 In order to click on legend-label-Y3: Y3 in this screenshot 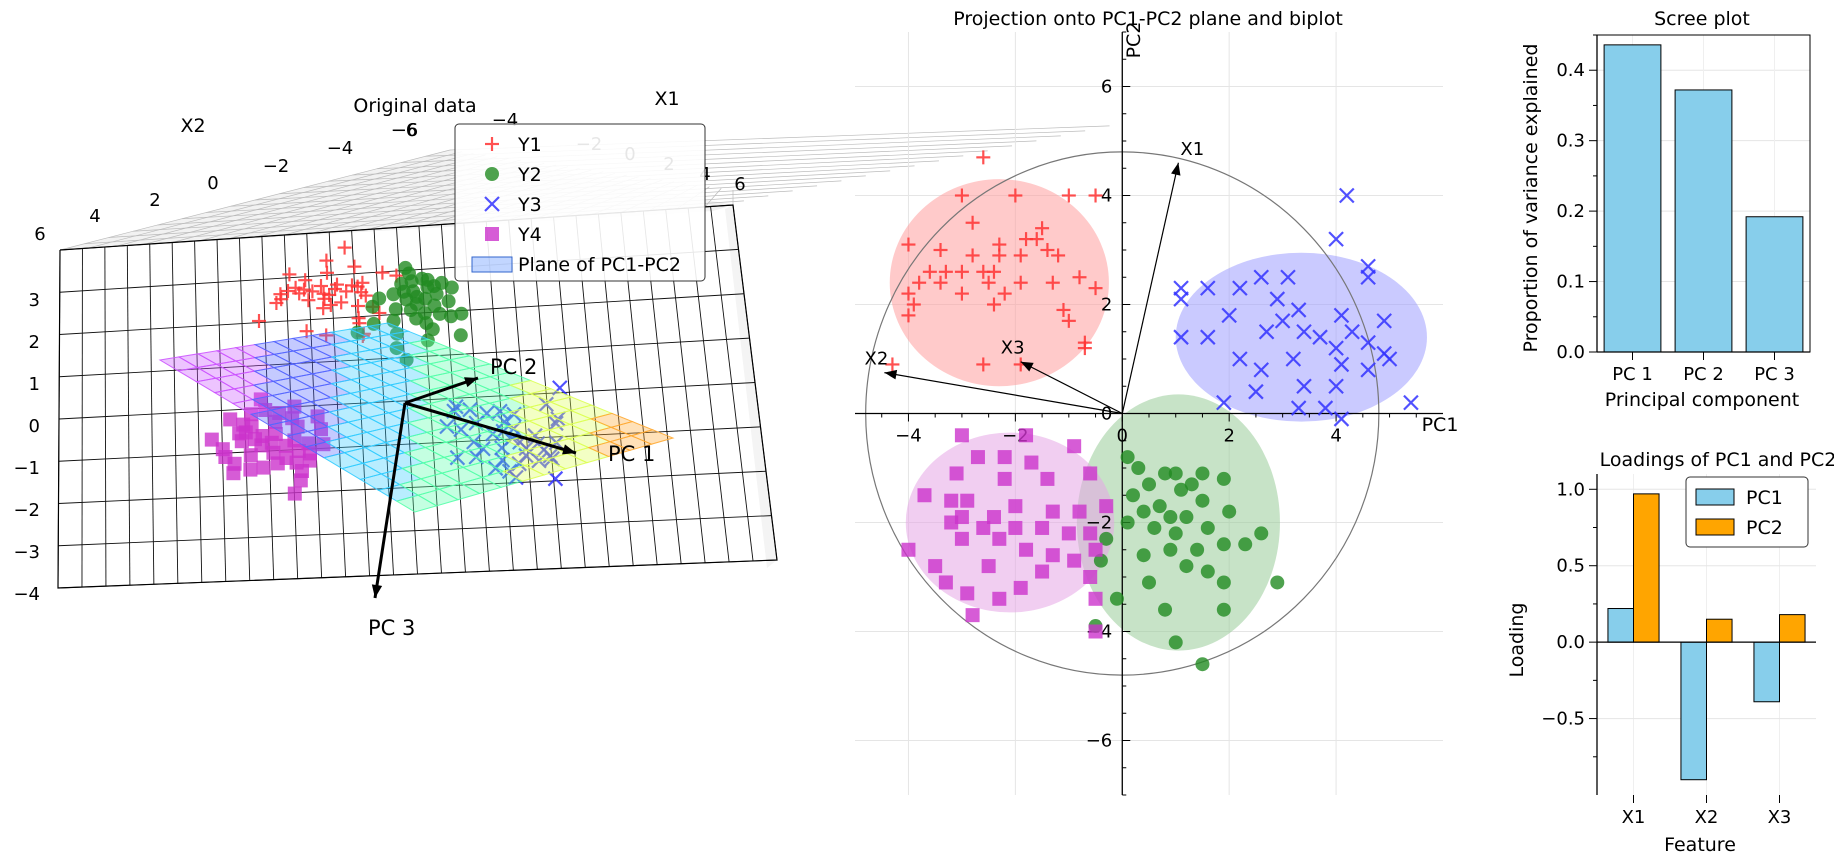, I will do `click(529, 205)`.